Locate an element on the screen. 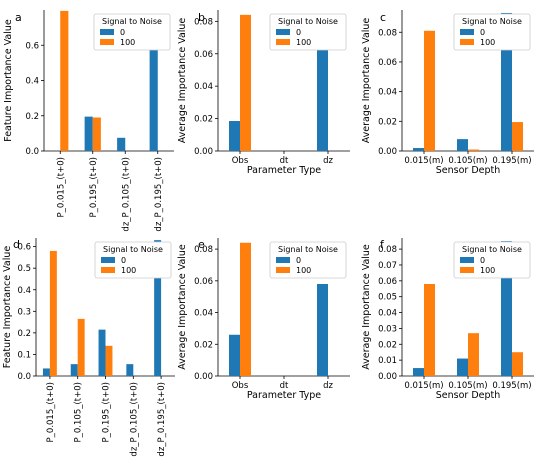 The image size is (550, 459). x-tick-label: P_0.105_(t+0) is located at coordinates (79, 412).